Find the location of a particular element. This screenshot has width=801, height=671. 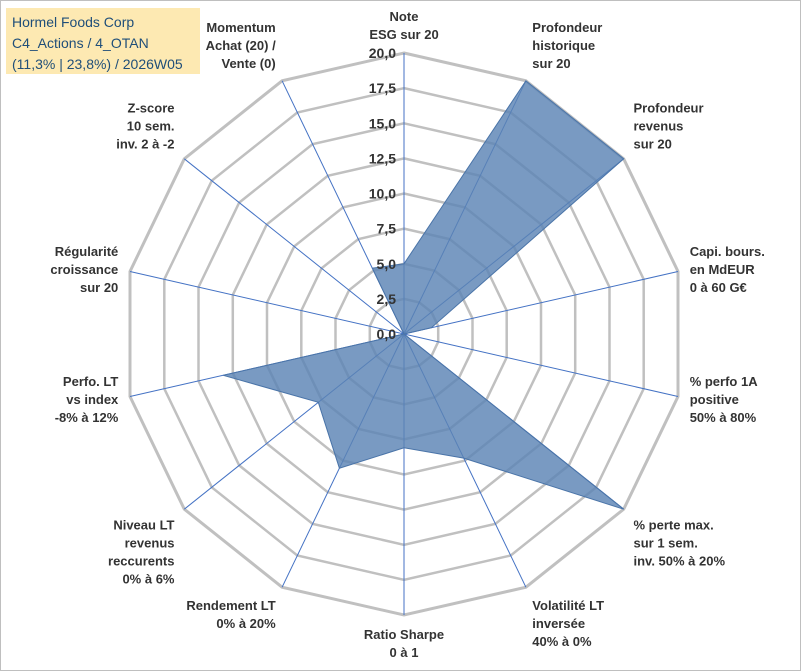

company-name: Hormel Foods Corp is located at coordinates (73, 22).